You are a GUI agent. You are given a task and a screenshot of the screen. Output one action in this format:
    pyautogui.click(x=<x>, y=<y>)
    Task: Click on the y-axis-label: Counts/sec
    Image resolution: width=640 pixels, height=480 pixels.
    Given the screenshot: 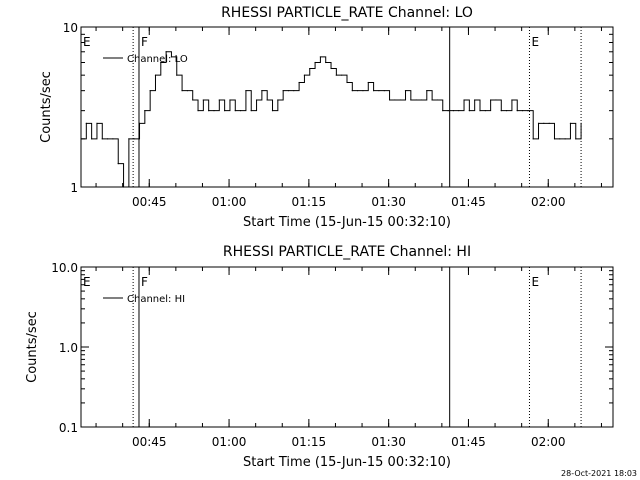 What is the action you would take?
    pyautogui.click(x=32, y=347)
    